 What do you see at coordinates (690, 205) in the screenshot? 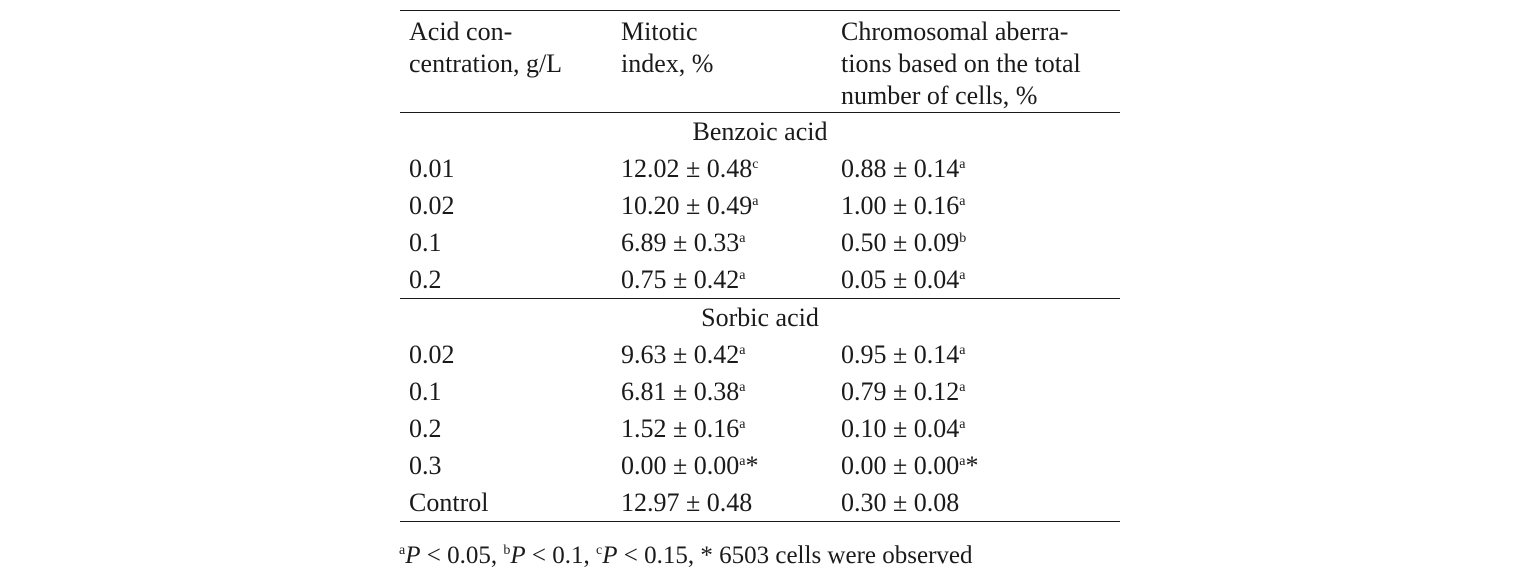
I see `mitotic-index-cell: 10.20 ± 0.49a` at bounding box center [690, 205].